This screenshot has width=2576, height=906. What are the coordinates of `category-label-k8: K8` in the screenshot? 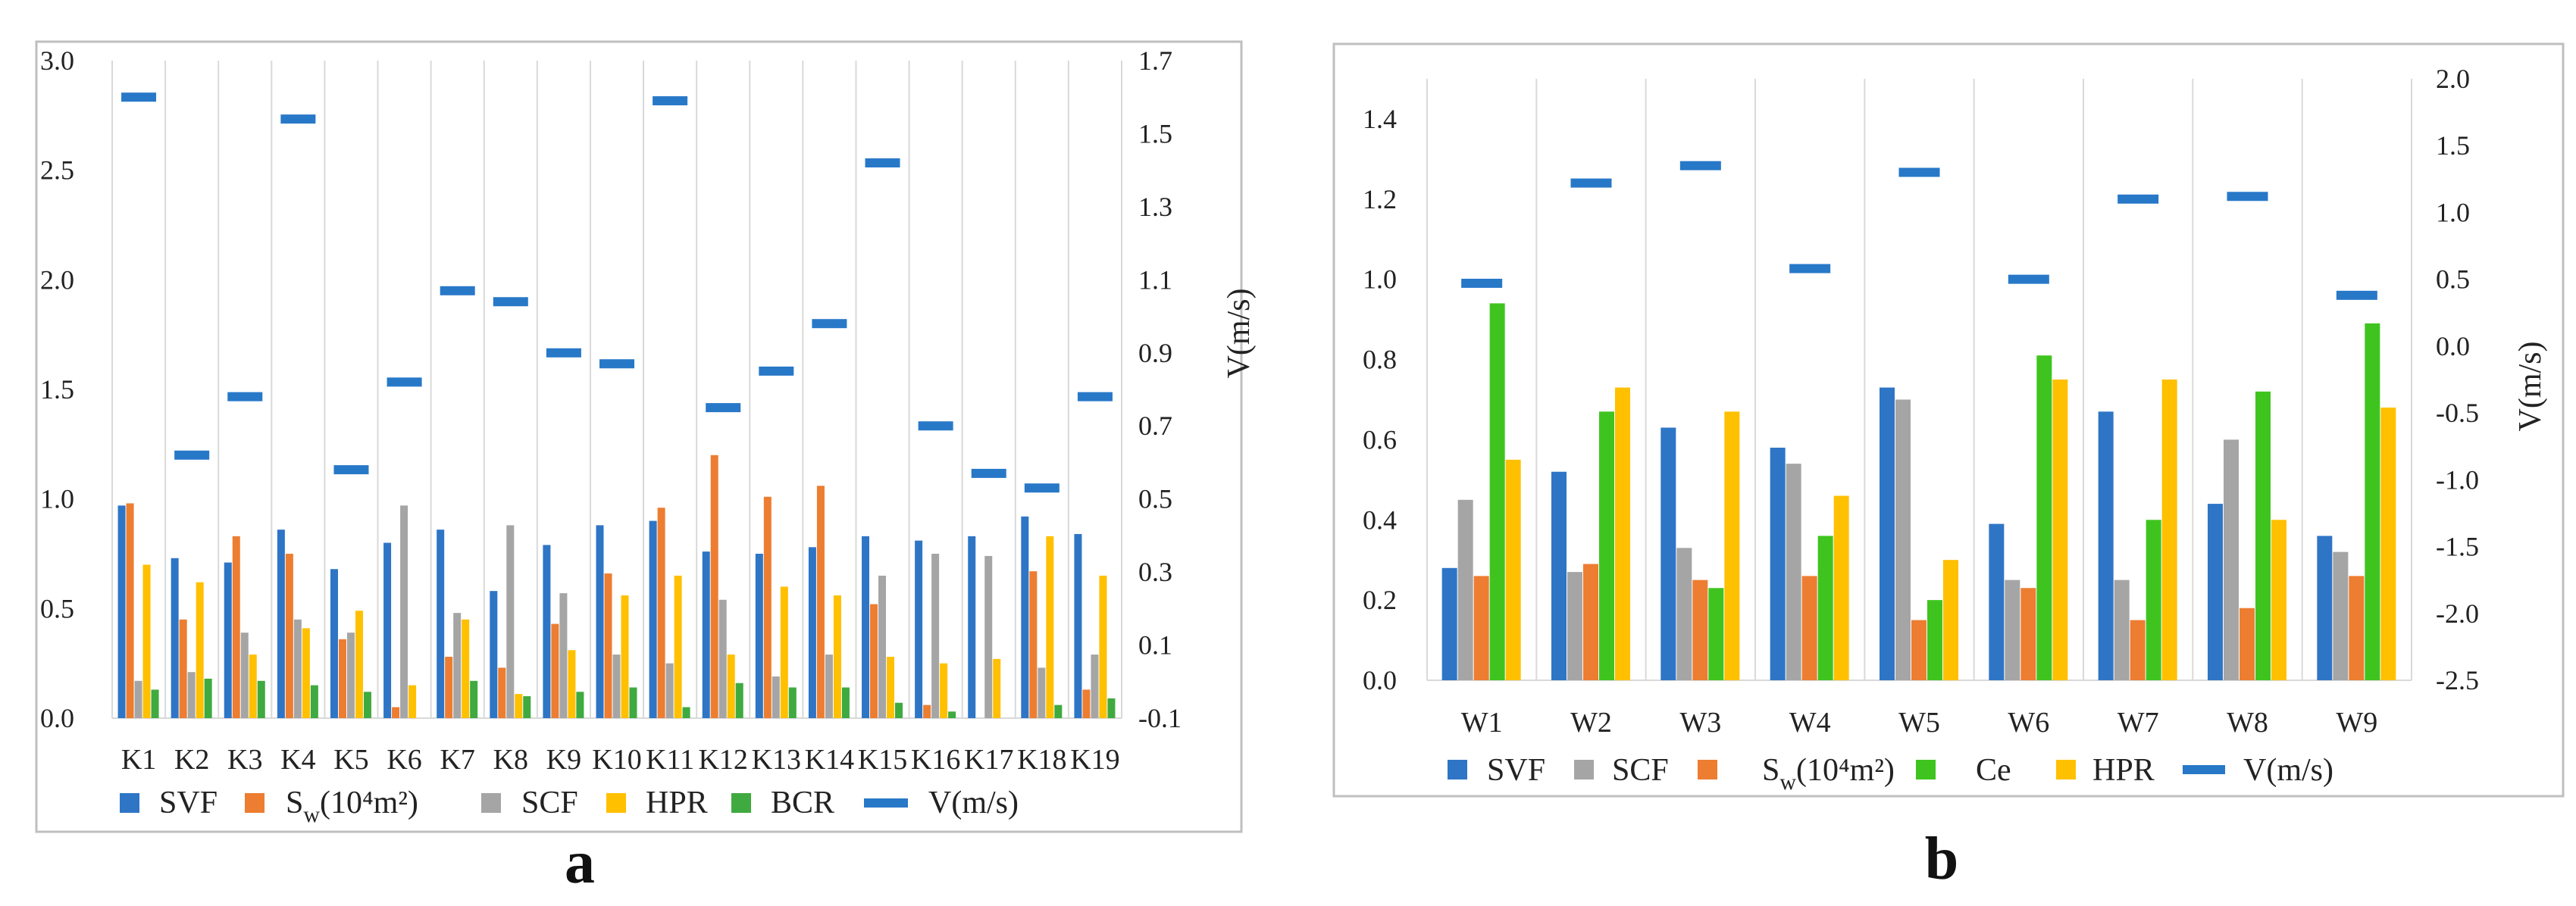 It's located at (510, 760).